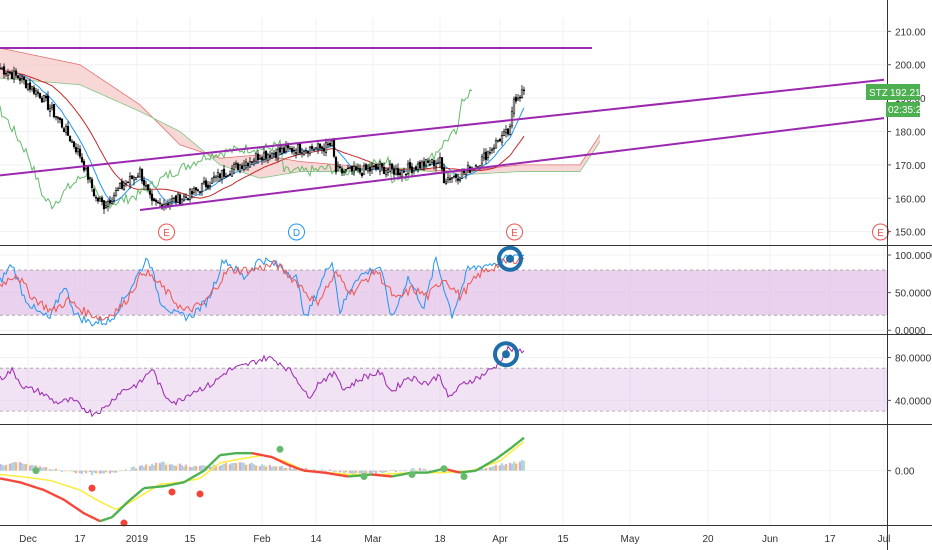  Describe the element at coordinates (464, 476) in the screenshot. I see `macd-cross-dot` at that location.